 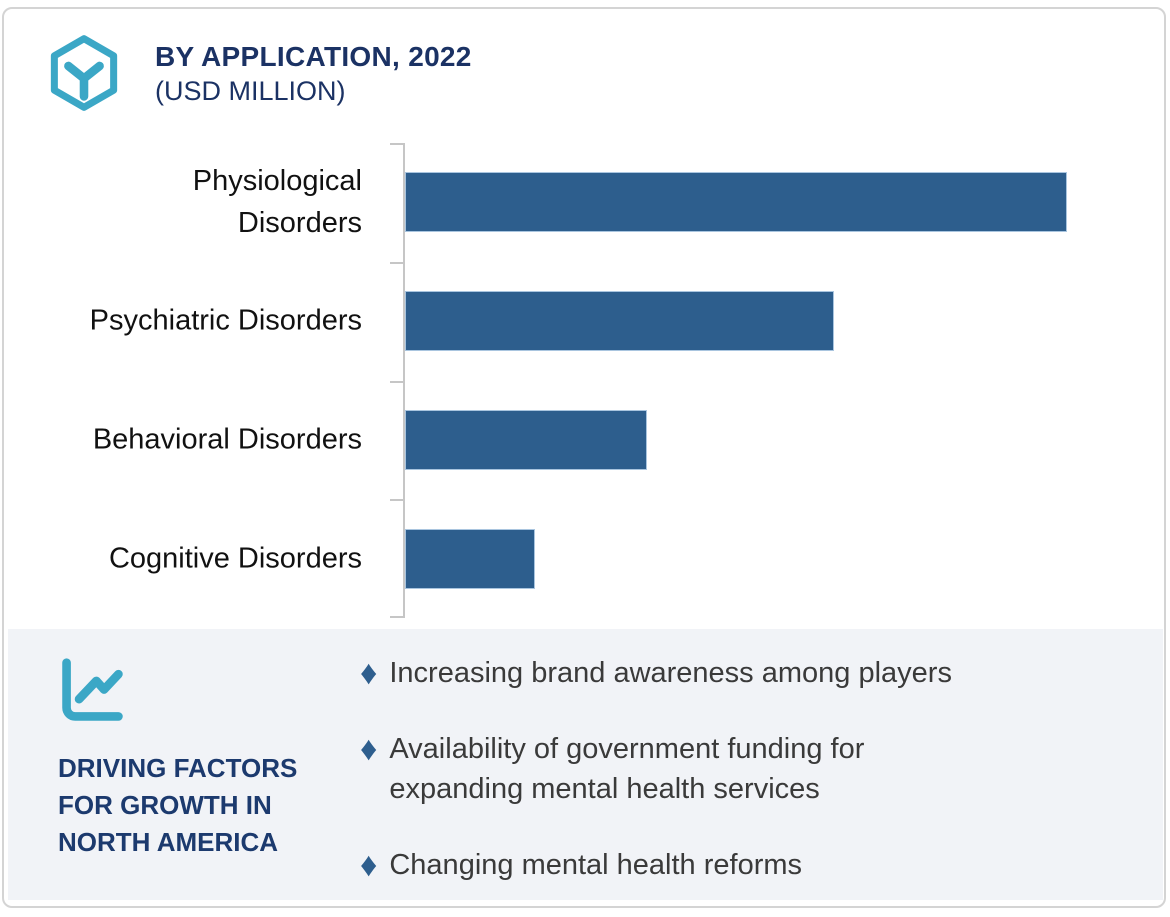 What do you see at coordinates (526, 439) in the screenshot?
I see `bar-behavioral-disorders` at bounding box center [526, 439].